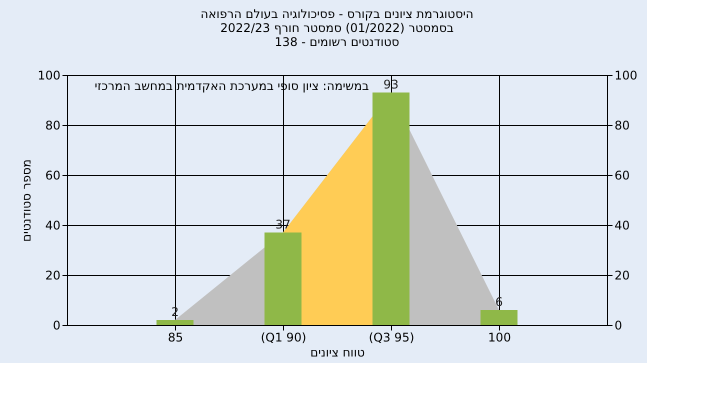 Image resolution: width=720 pixels, height=405 pixels. Describe the element at coordinates (626, 75) in the screenshot. I see `y2-tick-label: 100` at that location.